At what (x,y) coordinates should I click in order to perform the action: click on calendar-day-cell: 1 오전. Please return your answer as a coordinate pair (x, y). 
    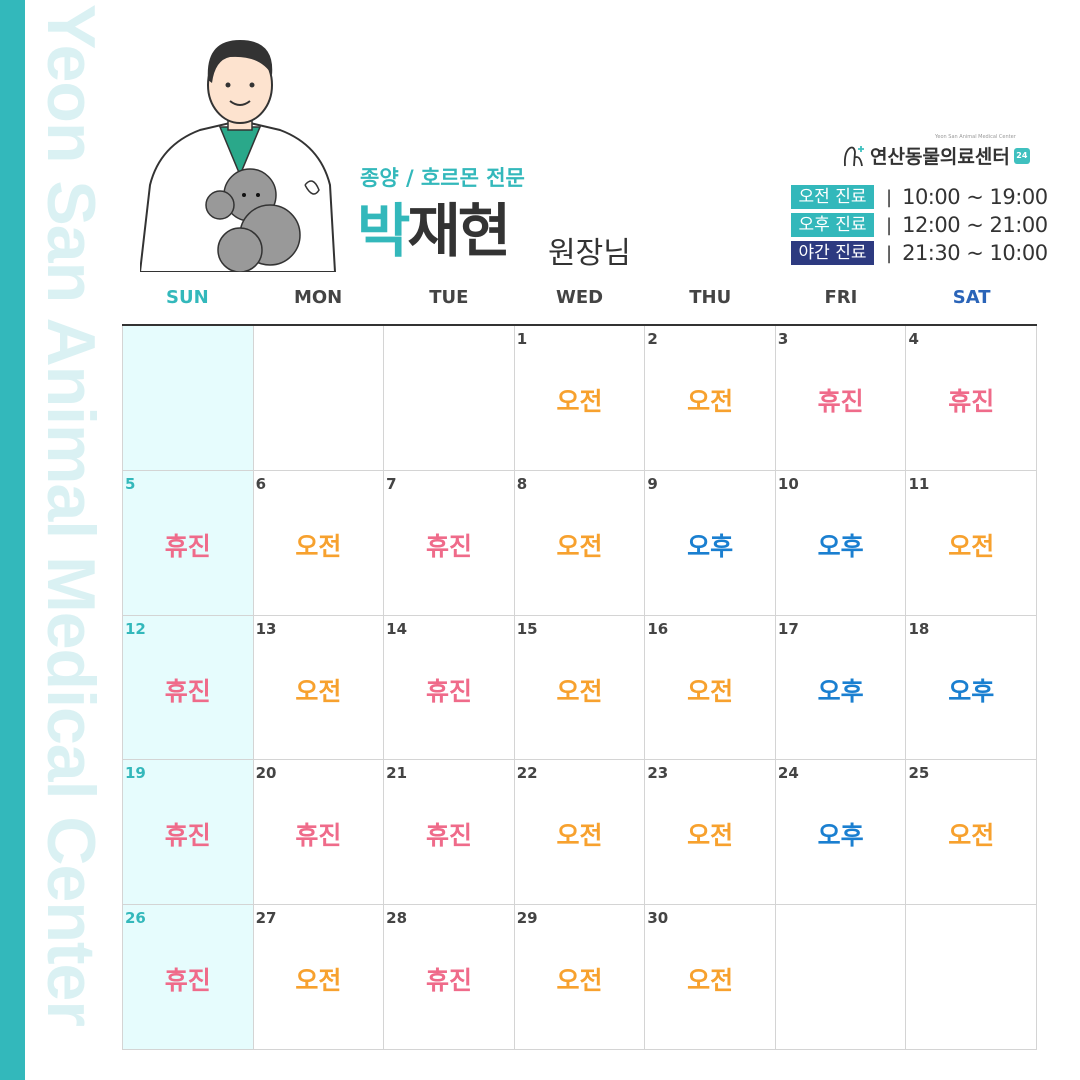
    Looking at the image, I should click on (580, 398).